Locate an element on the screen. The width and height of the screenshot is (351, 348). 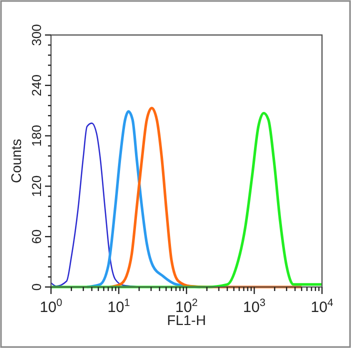
x-tick-label: 10$^{3}$ is located at coordinates (254, 306).